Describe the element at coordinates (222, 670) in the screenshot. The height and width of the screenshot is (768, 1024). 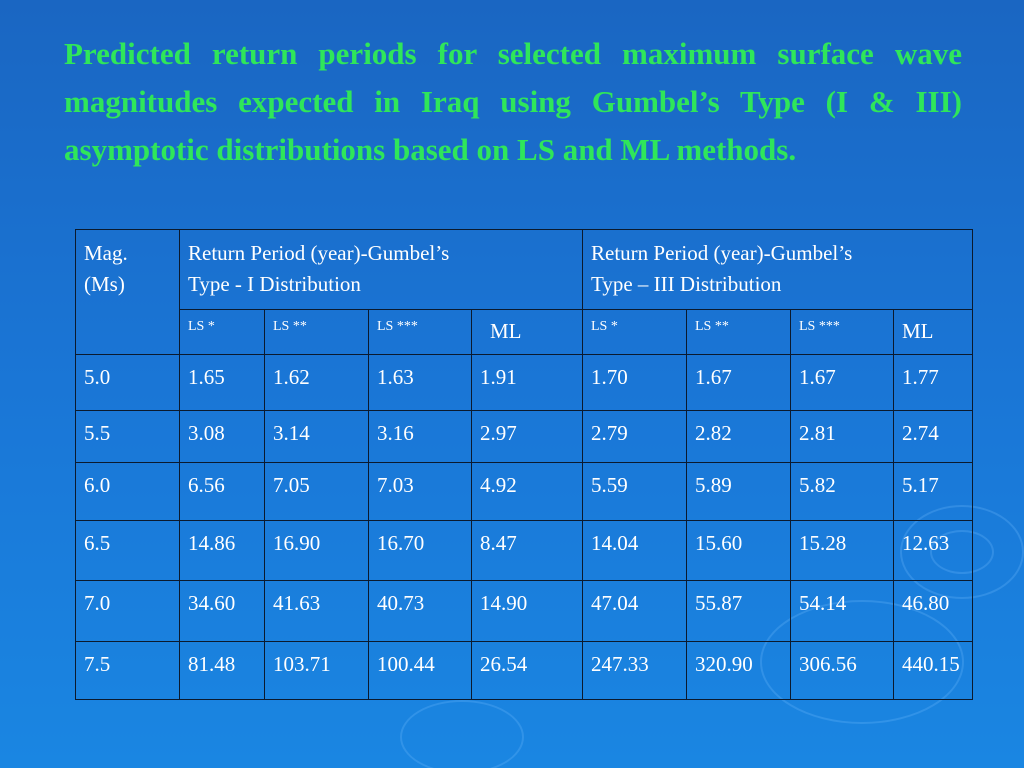
I see `cell-ls1-type1: 81.48` at that location.